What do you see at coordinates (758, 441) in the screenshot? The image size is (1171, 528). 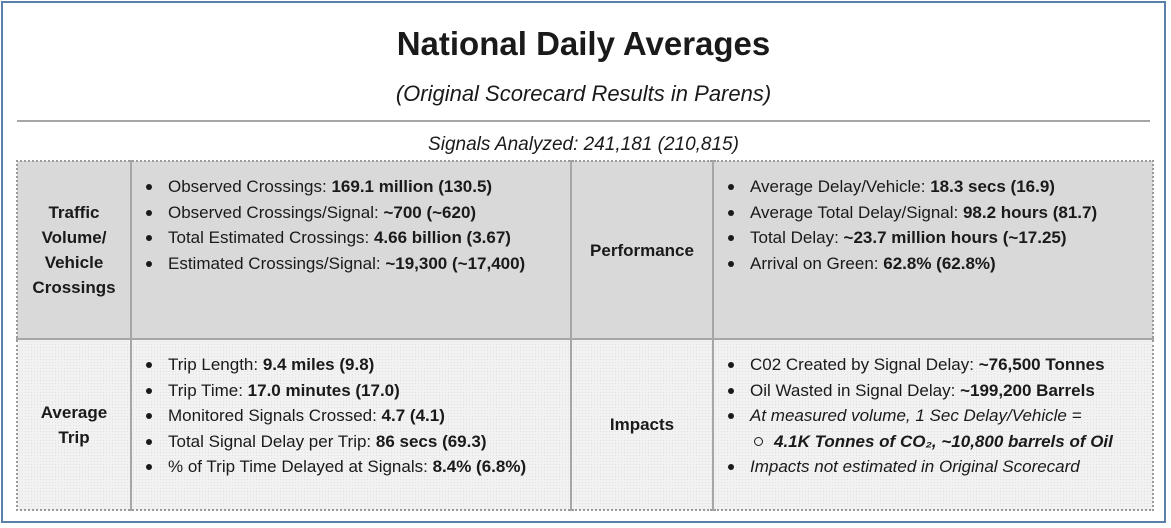 I see `circle-bullet-icon` at bounding box center [758, 441].